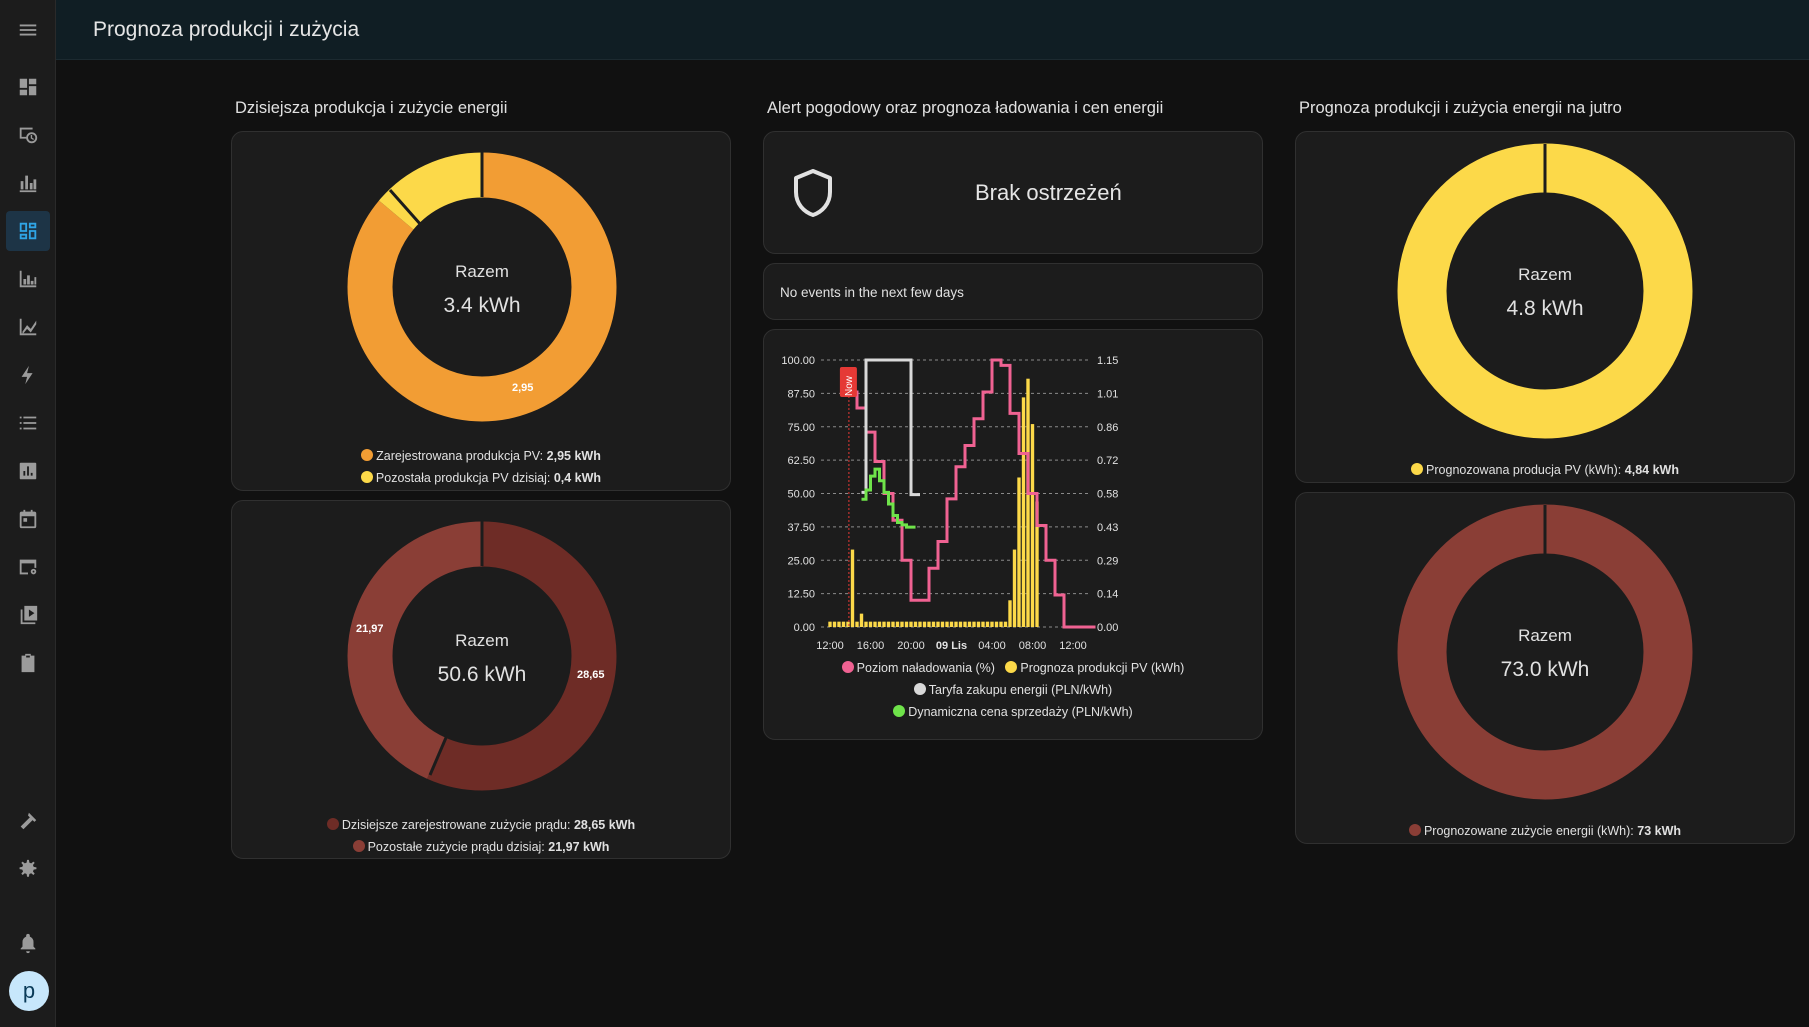  What do you see at coordinates (1094, 668) in the screenshot?
I see `chart-legend-item-pv: Prognoza produkcji PV (kWh)` at bounding box center [1094, 668].